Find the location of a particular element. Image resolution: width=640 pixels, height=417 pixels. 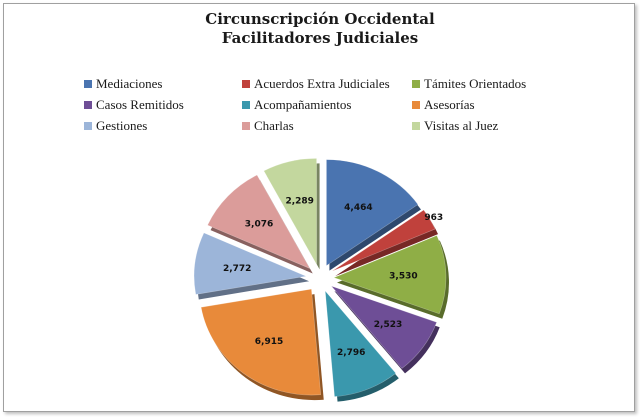

legend-label: Mediaciones is located at coordinates (129, 83).